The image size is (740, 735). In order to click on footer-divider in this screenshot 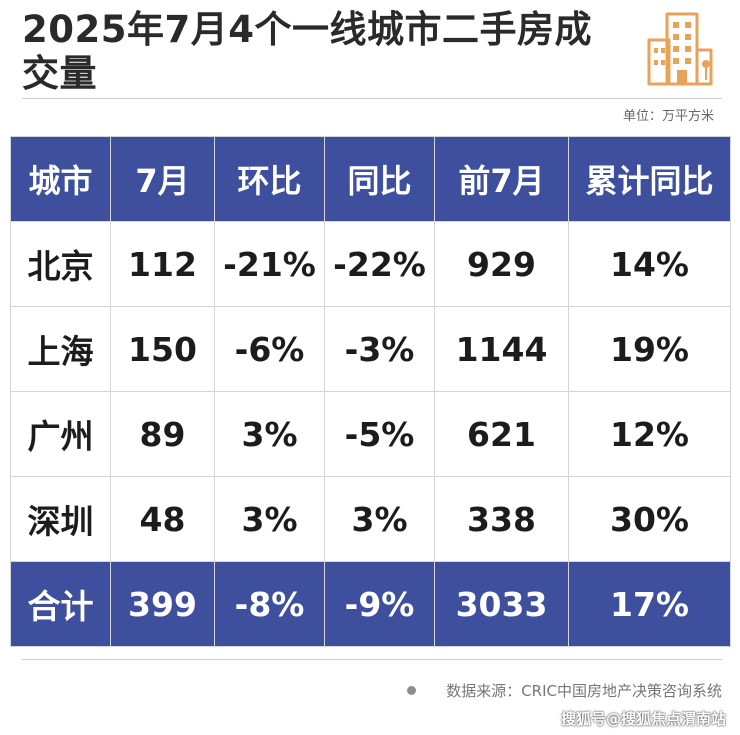, I will do `click(372, 659)`.